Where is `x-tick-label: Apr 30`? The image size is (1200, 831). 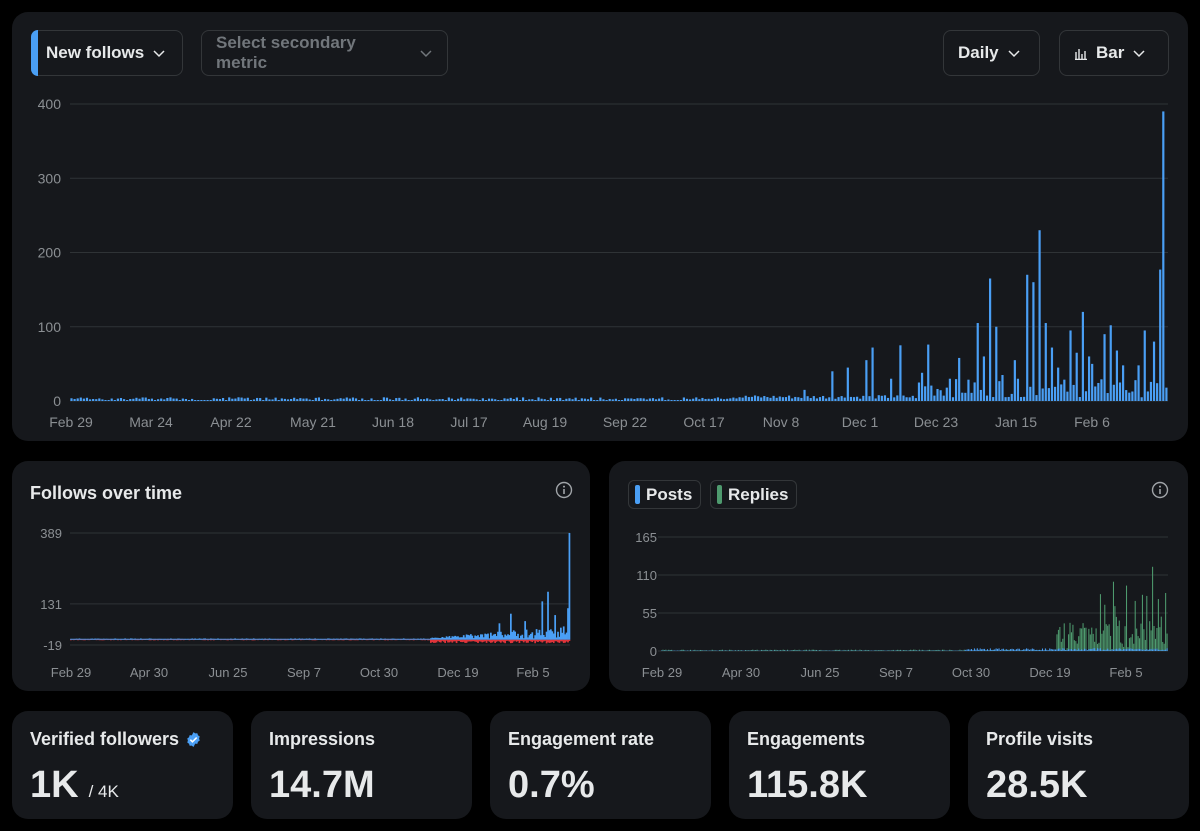
x-tick-label: Apr 30 is located at coordinates (149, 672).